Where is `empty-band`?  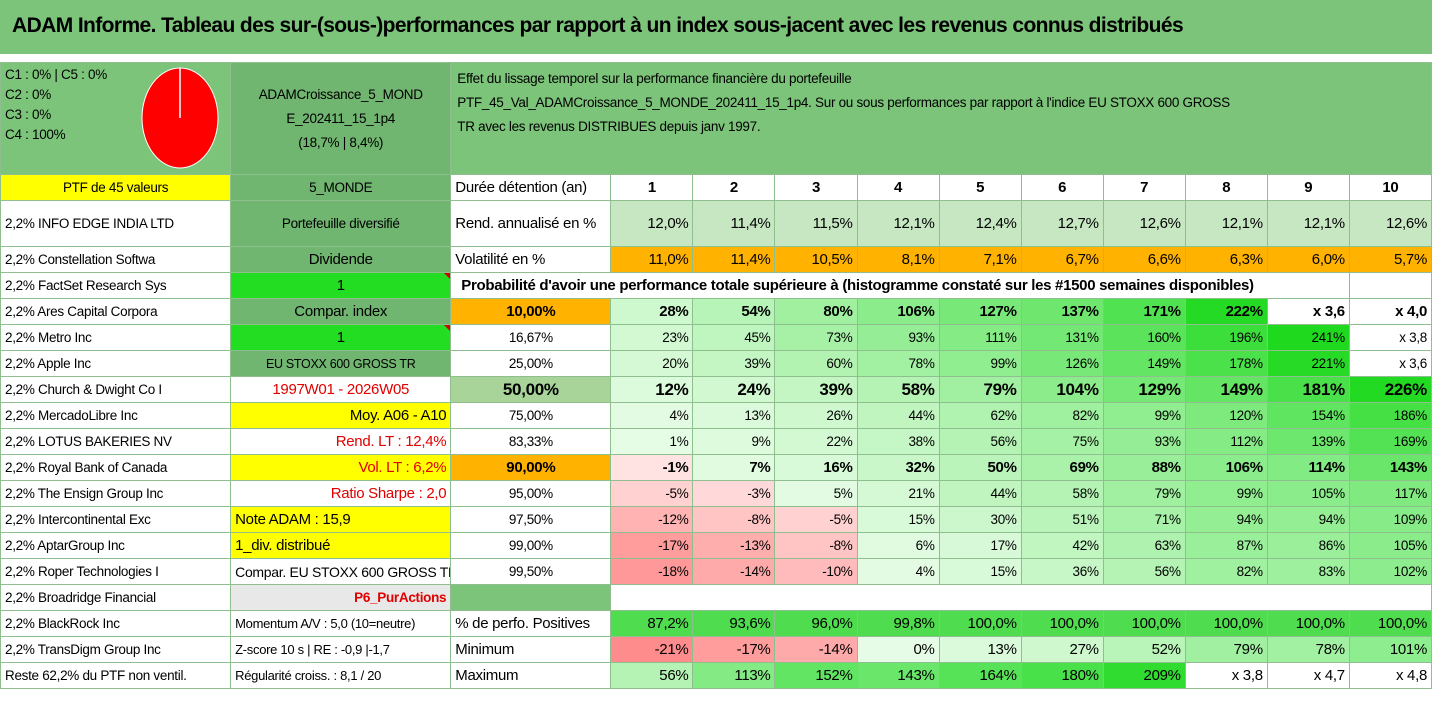 empty-band is located at coordinates (1021, 597).